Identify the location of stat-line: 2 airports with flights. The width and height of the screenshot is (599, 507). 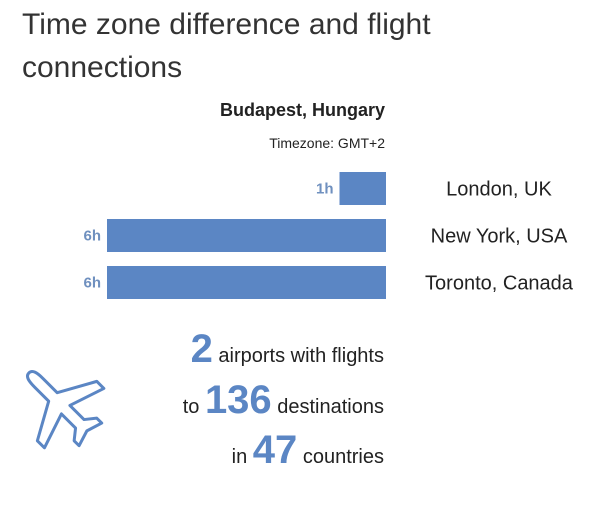
(287, 349).